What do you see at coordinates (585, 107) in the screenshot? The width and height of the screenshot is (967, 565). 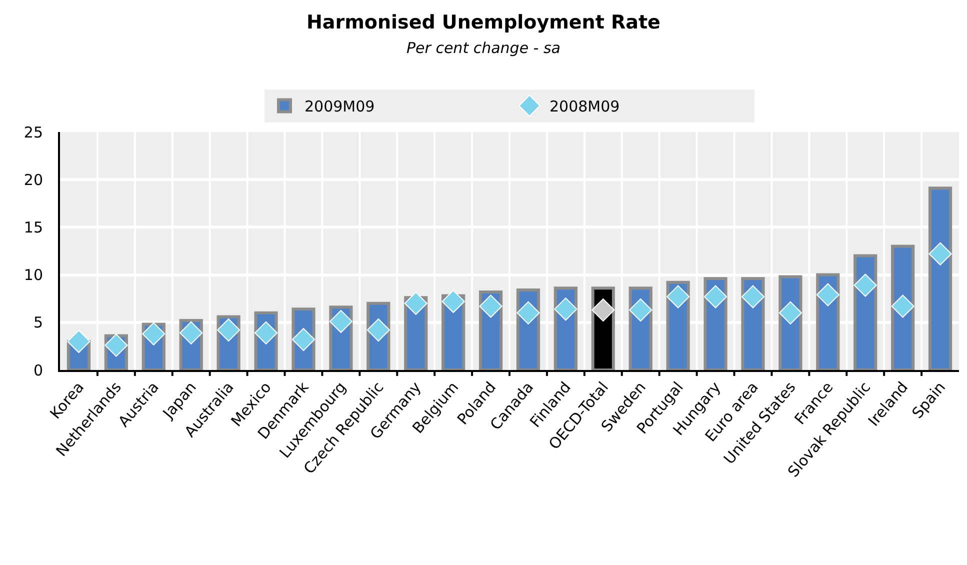 I see `legend-label: 2008M09` at bounding box center [585, 107].